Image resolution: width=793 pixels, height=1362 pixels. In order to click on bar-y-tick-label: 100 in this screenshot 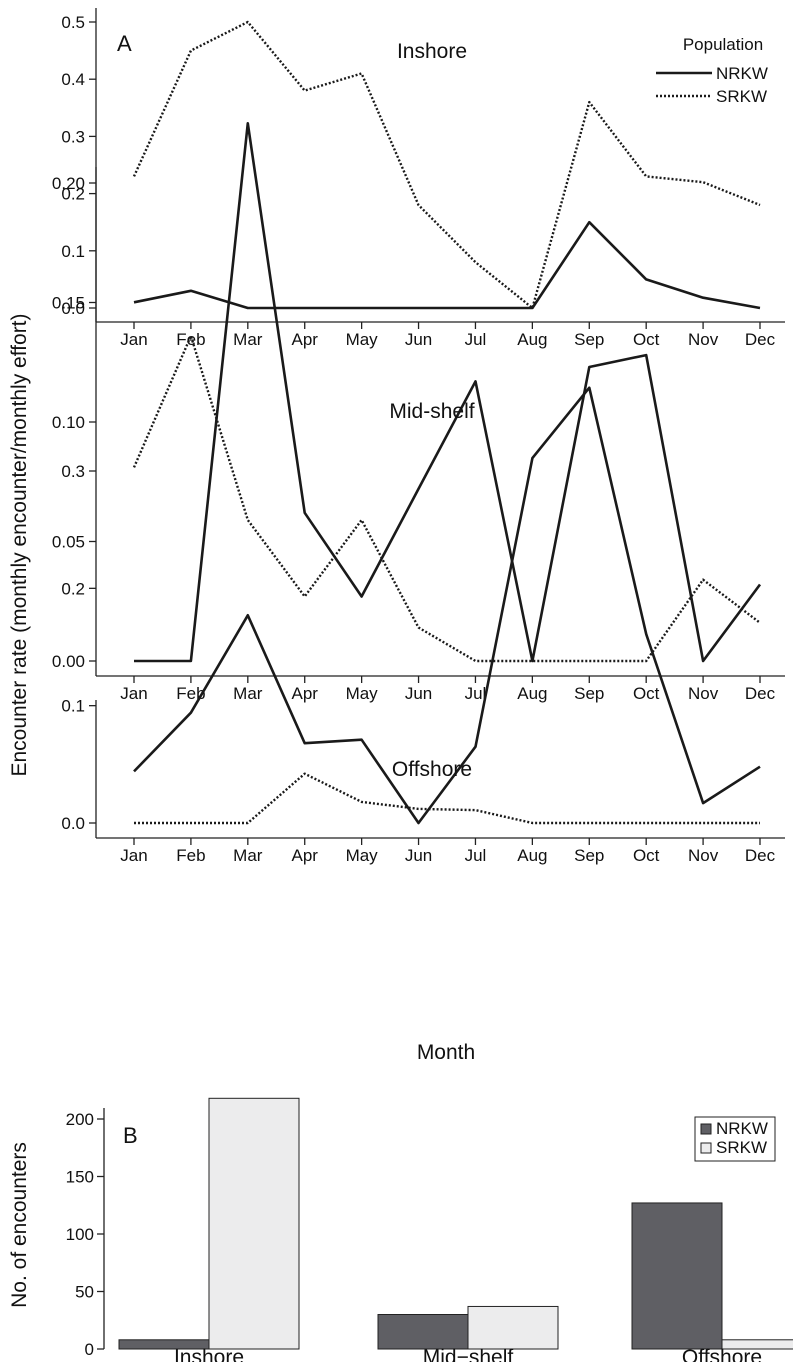, I will do `click(80, 1234)`.